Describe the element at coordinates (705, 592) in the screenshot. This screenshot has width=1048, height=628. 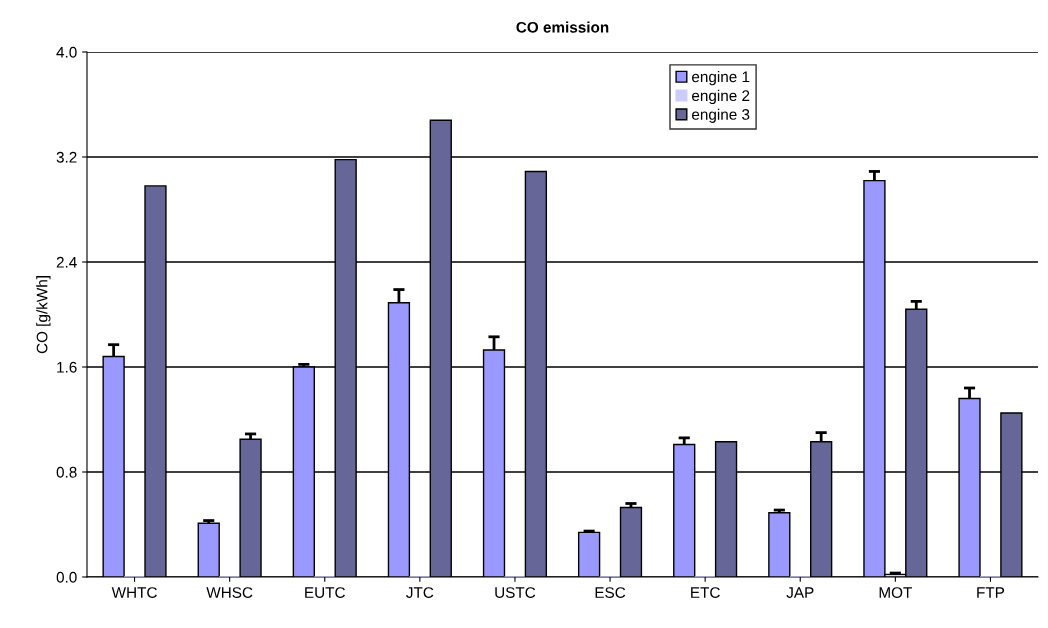
I see `x-tick-label: ETC` at that location.